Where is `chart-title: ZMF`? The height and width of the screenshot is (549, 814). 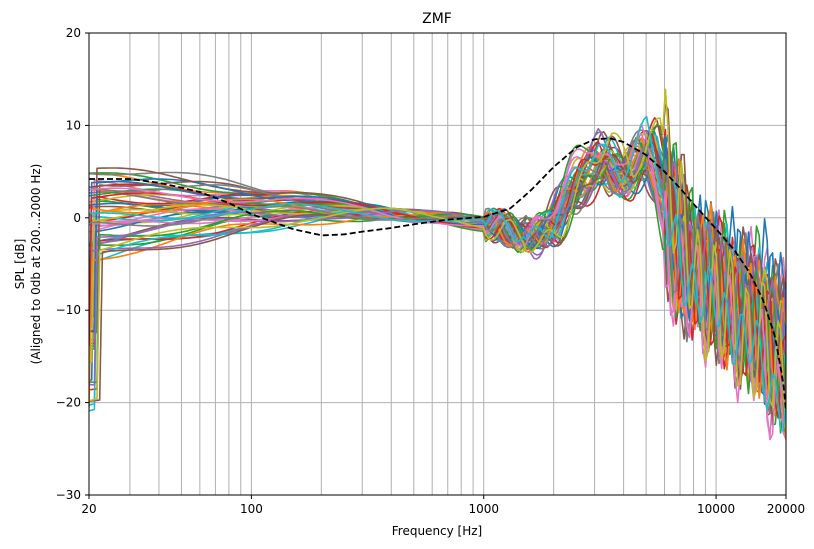
chart-title: ZMF is located at coordinates (437, 19).